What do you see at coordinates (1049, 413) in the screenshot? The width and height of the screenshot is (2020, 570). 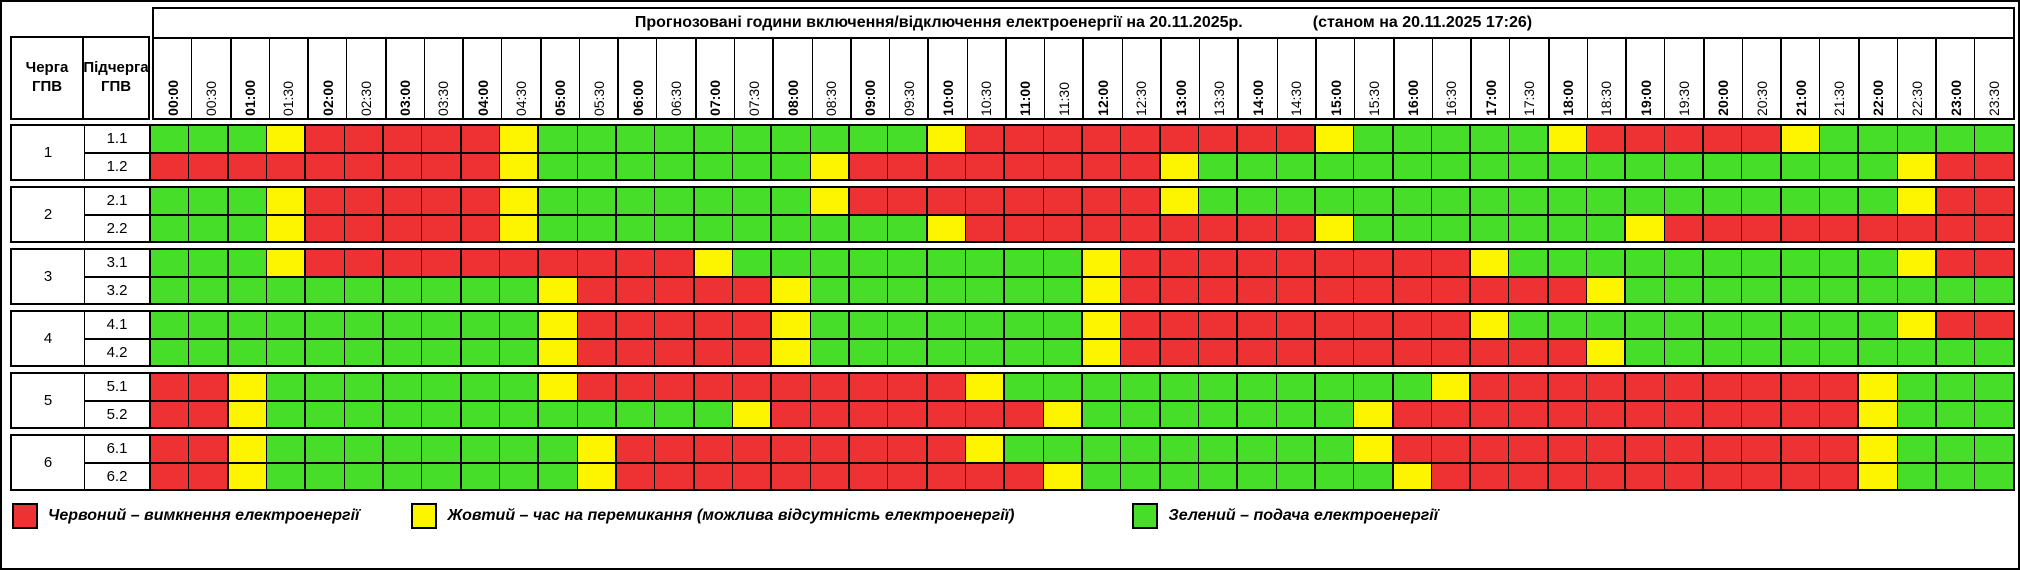 I see `schedule-row-5.2: 5.2` at bounding box center [1049, 413].